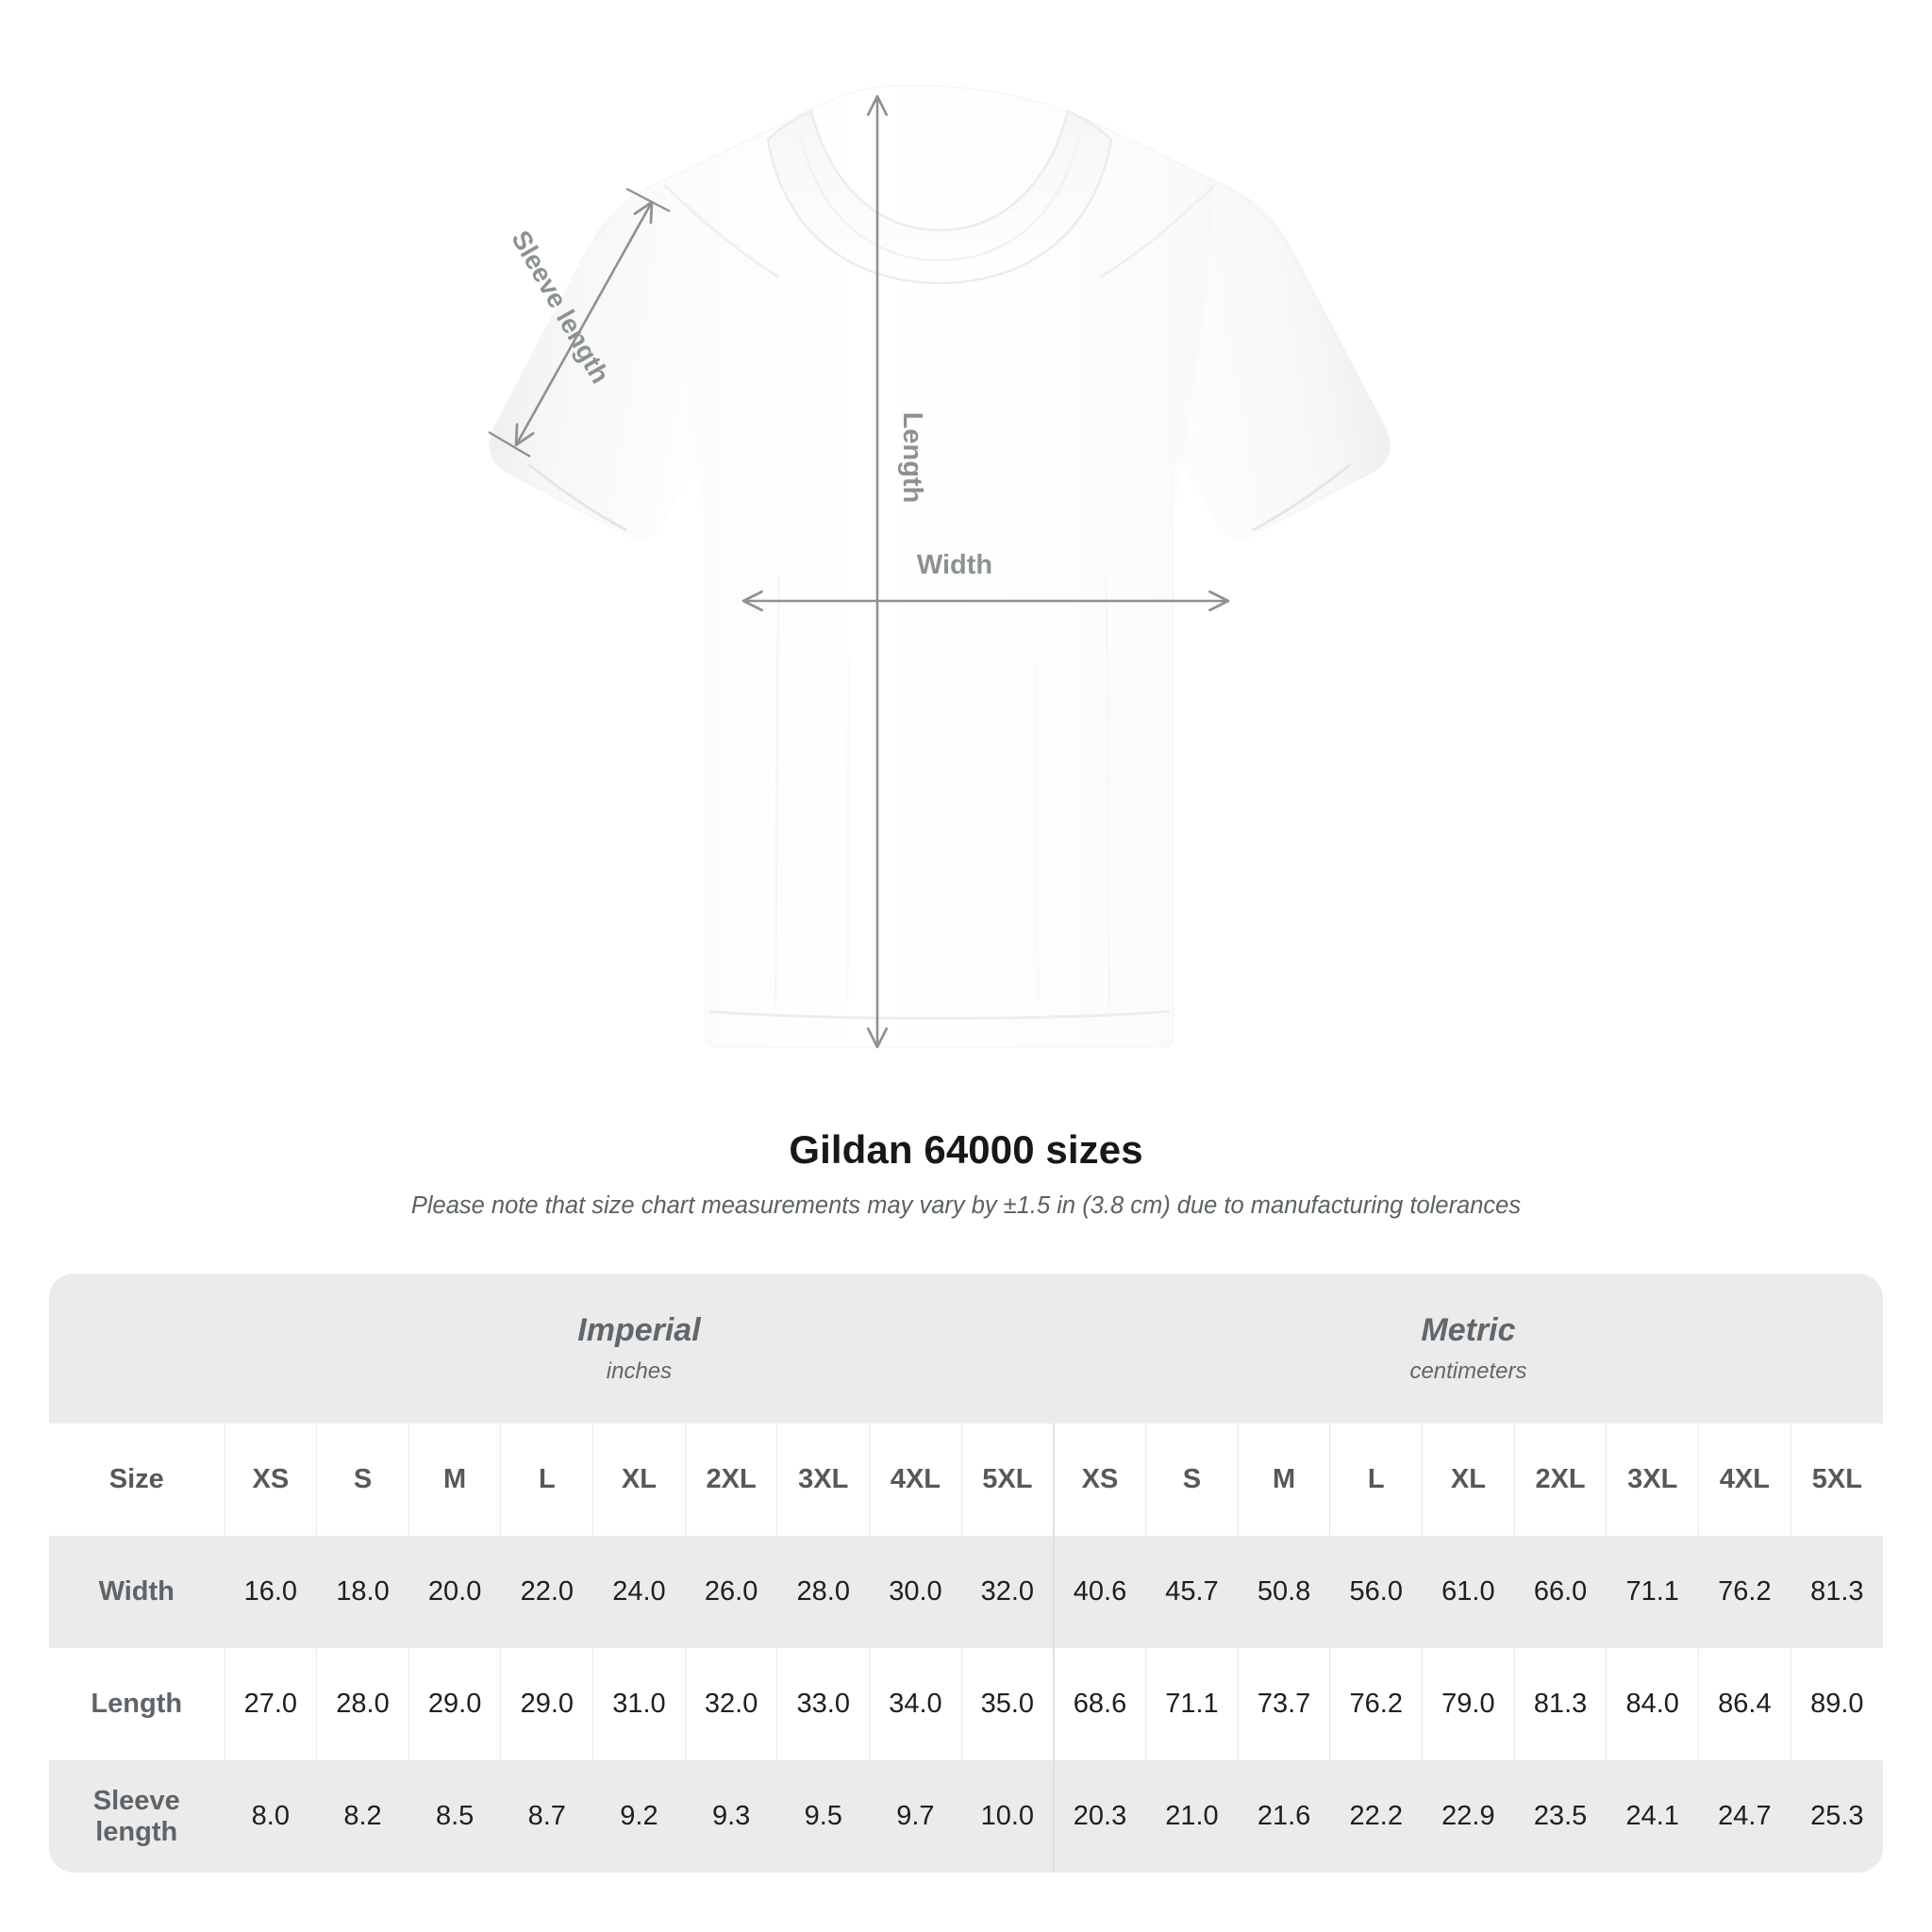 The height and width of the screenshot is (1932, 1932). What do you see at coordinates (510, 445) in the screenshot?
I see `sleeve-tick-bottom` at bounding box center [510, 445].